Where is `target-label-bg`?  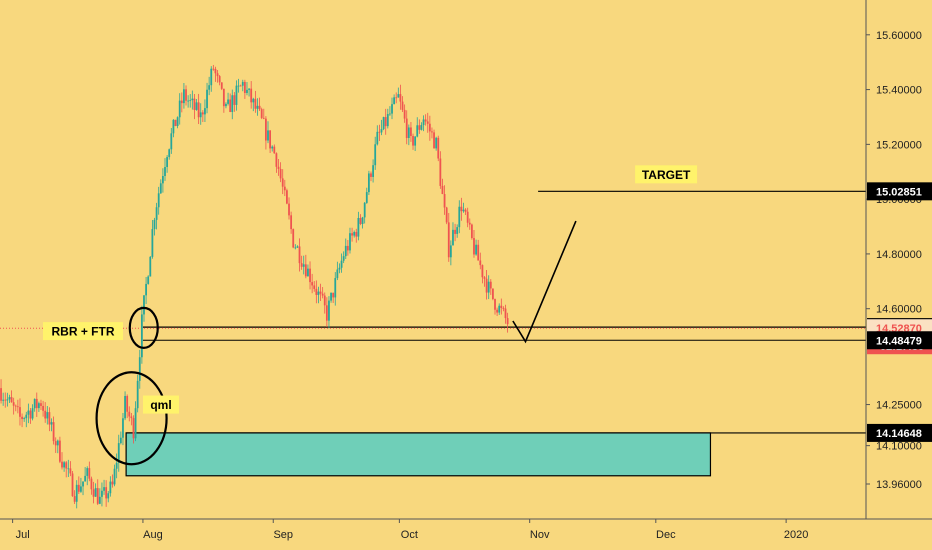
target-label-bg is located at coordinates (666, 174).